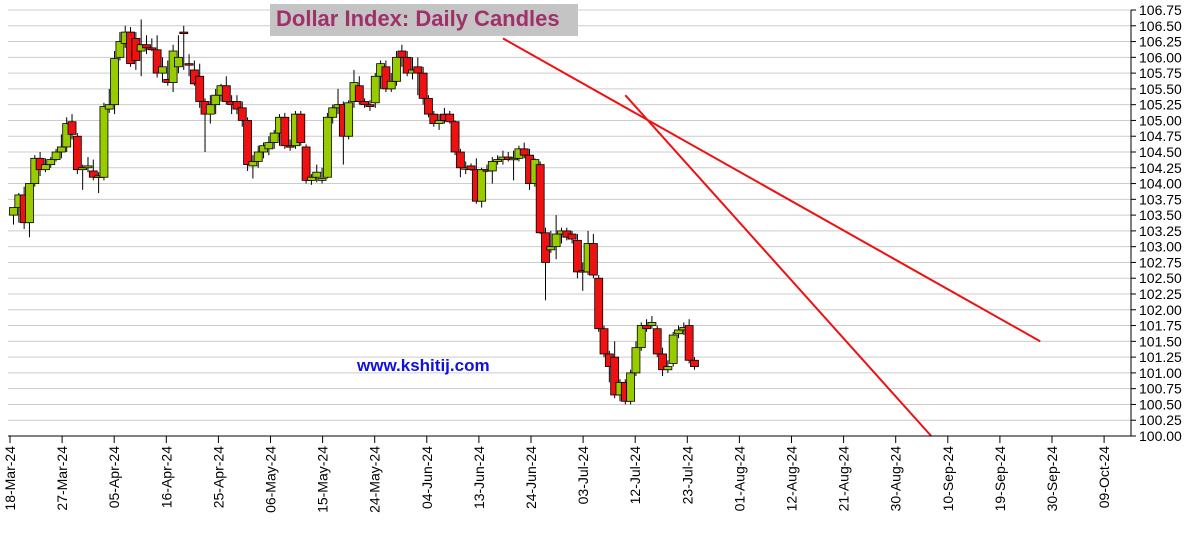  What do you see at coordinates (1160, 105) in the screenshot?
I see `y-tick-label: 105.25` at bounding box center [1160, 105].